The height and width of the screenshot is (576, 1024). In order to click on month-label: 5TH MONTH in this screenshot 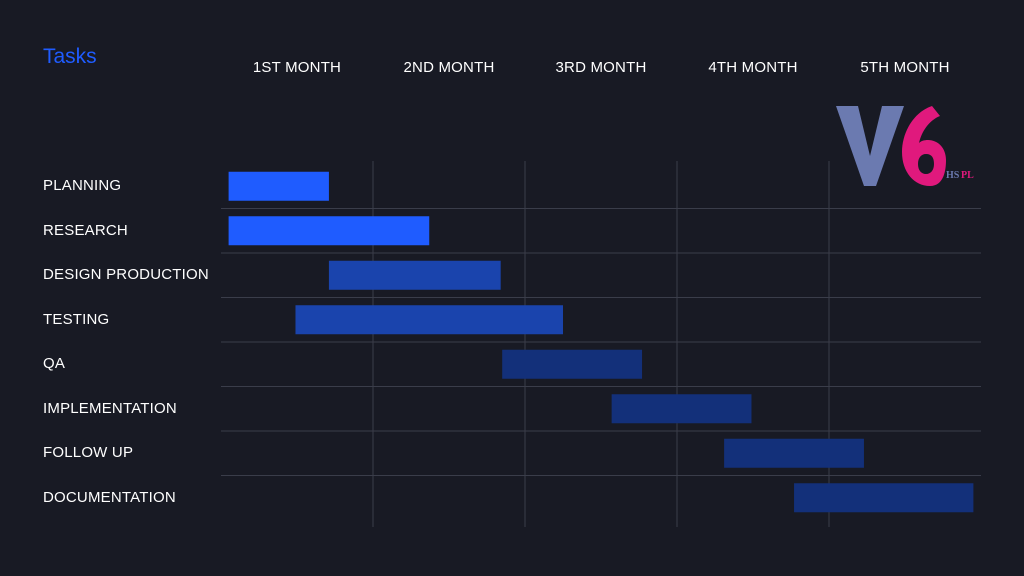, I will do `click(905, 67)`.